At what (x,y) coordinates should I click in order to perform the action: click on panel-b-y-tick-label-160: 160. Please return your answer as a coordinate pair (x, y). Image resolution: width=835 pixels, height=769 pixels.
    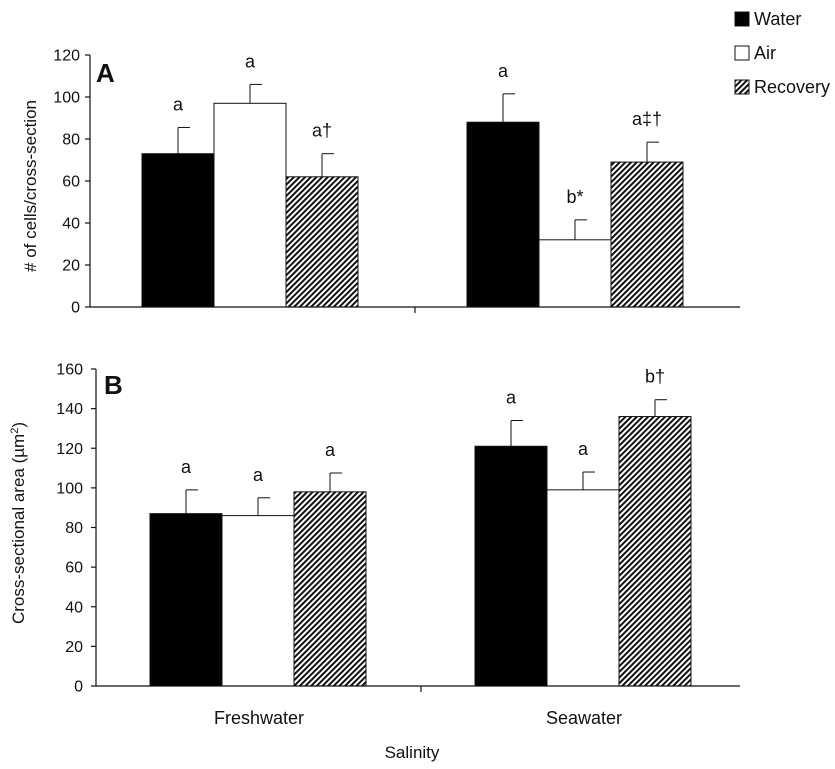
    Looking at the image, I should click on (69, 370).